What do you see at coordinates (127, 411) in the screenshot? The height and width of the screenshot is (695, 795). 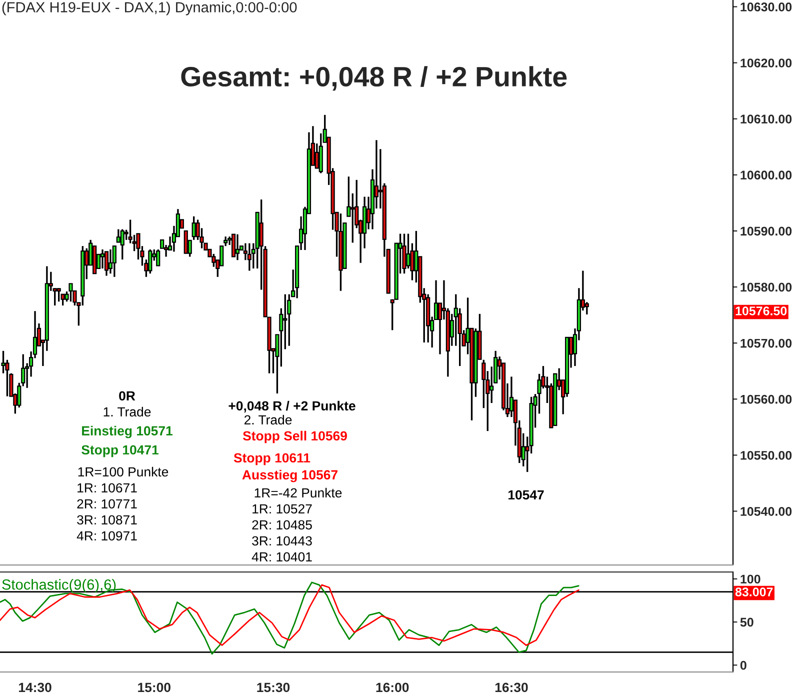 I see `annotation: 1. Trade` at bounding box center [127, 411].